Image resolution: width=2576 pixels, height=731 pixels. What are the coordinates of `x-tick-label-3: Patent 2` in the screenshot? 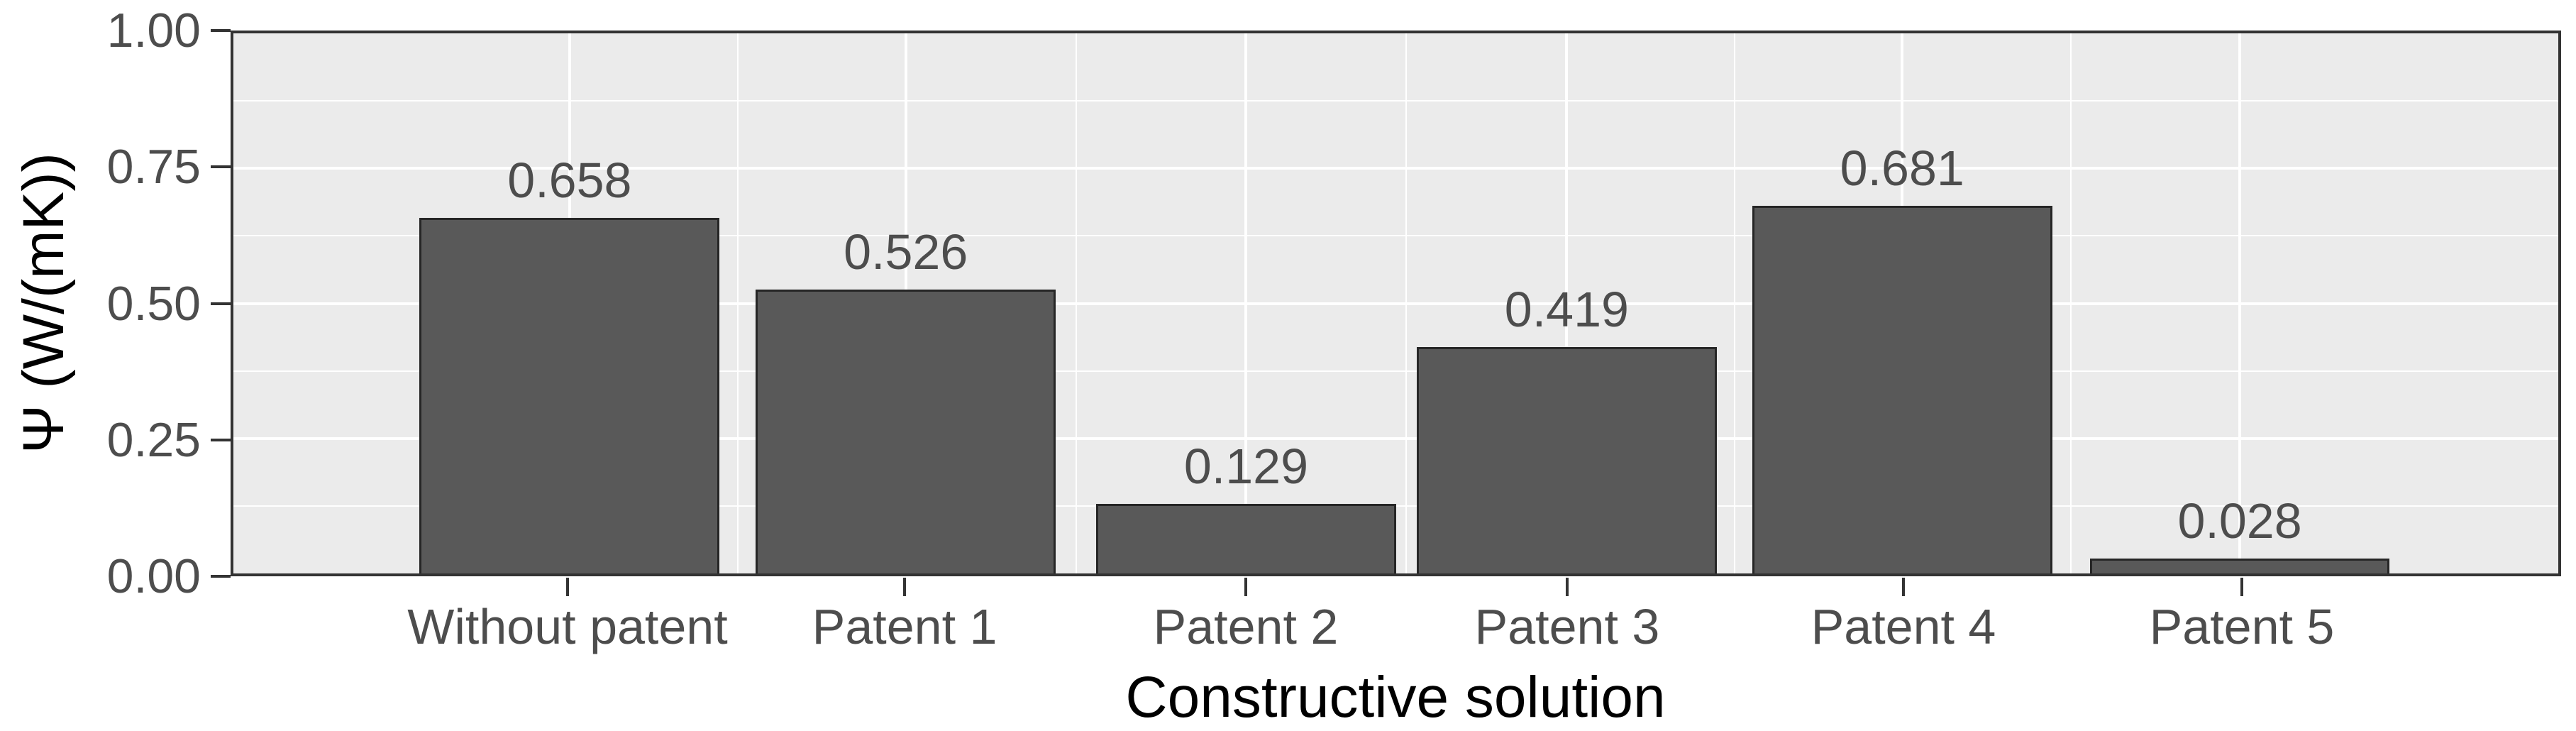 It's located at (1246, 626).